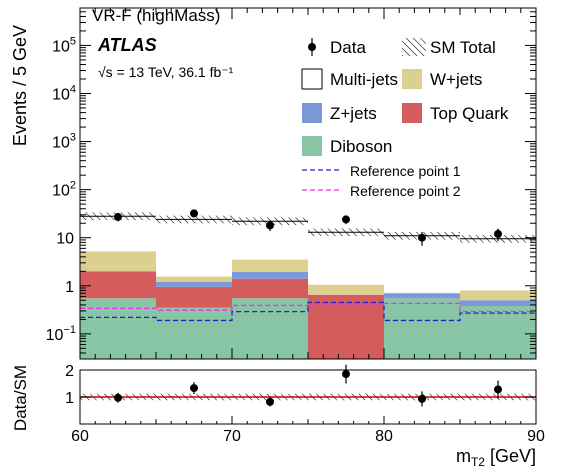 The width and height of the screenshot is (568, 469). Describe the element at coordinates (308, 397) in the screenshot. I see `ratio-uncertainty-band` at that location.